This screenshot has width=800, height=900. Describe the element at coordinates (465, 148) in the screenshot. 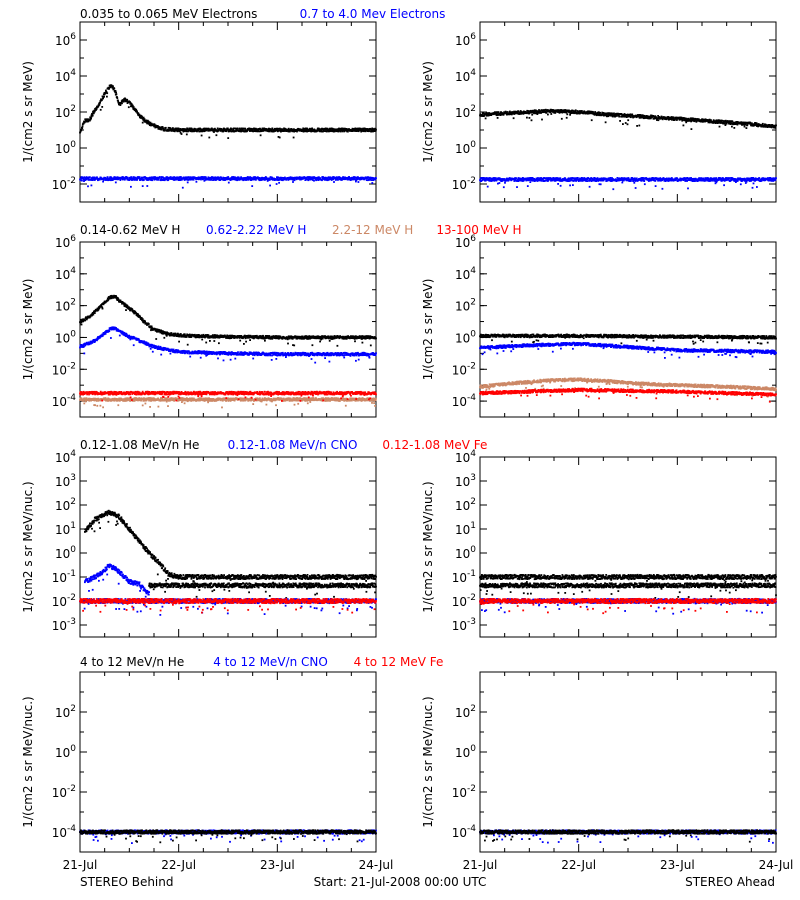

I see `y-tick-label: 10⁰` at that location.